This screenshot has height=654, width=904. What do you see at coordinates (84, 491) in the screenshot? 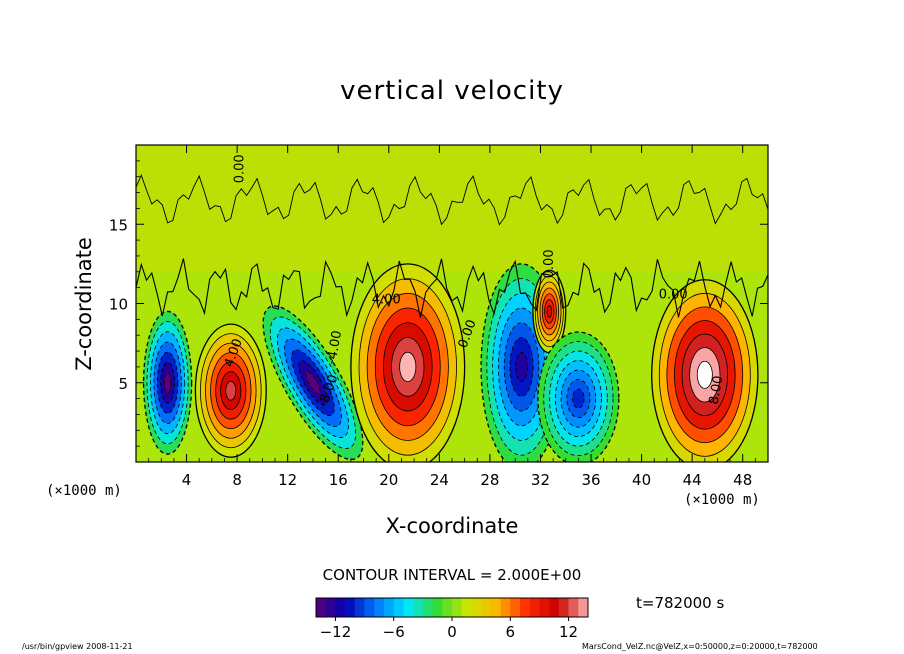
I see `x-unit-label-left: (×1000 m)` at bounding box center [84, 491].